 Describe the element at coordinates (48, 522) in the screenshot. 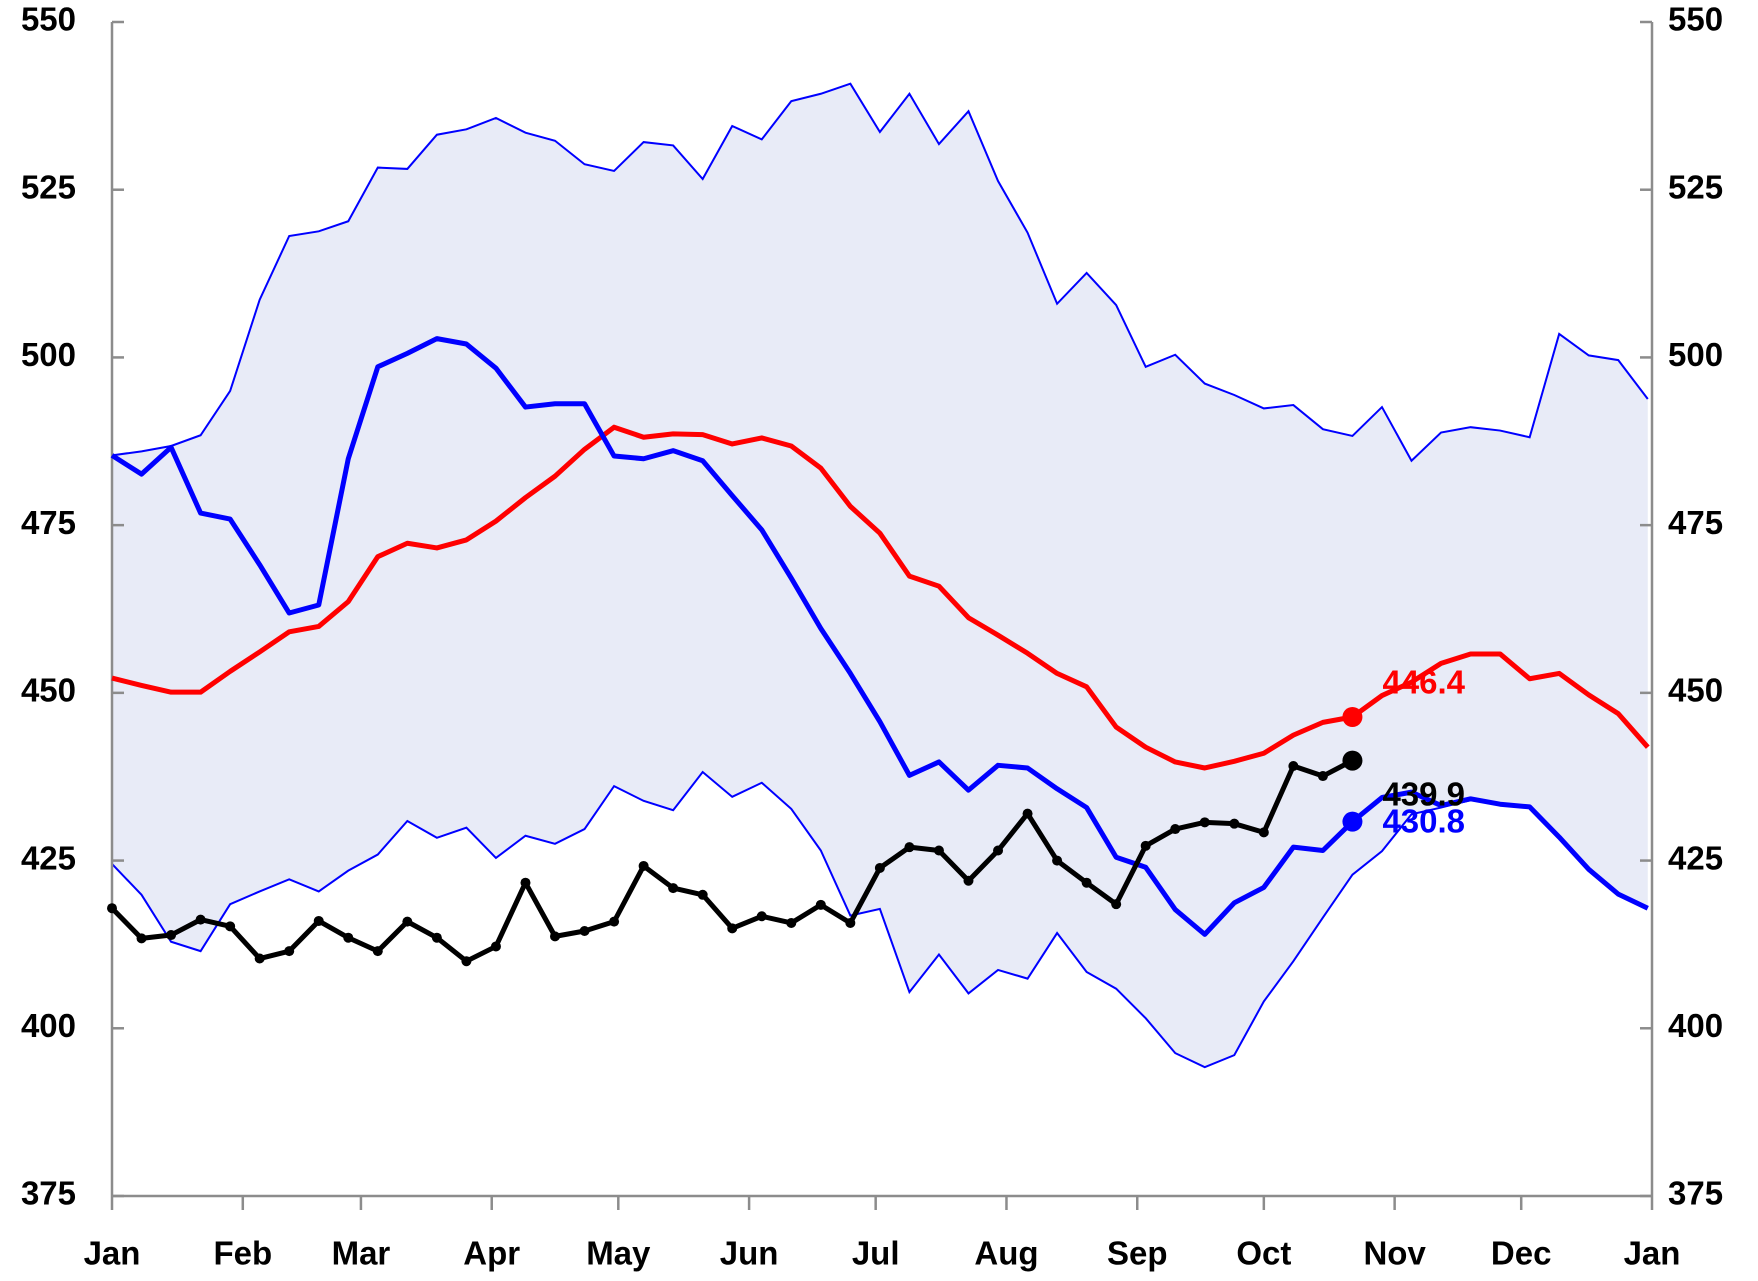

I see `y-tick-label: 475` at that location.